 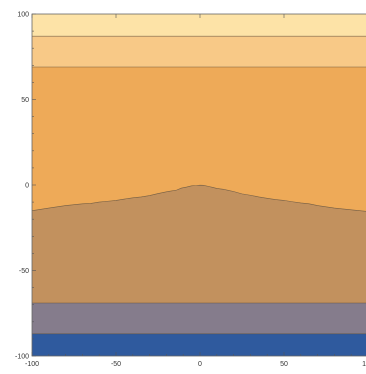 What do you see at coordinates (32, 364) in the screenshot?
I see `x-tick-label: -100` at bounding box center [32, 364].